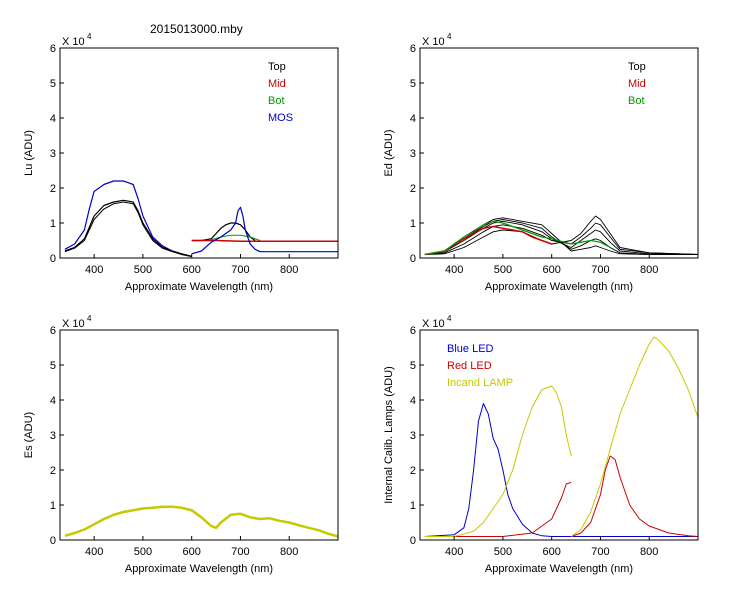  I want to click on series-line-es, so click(201, 521).